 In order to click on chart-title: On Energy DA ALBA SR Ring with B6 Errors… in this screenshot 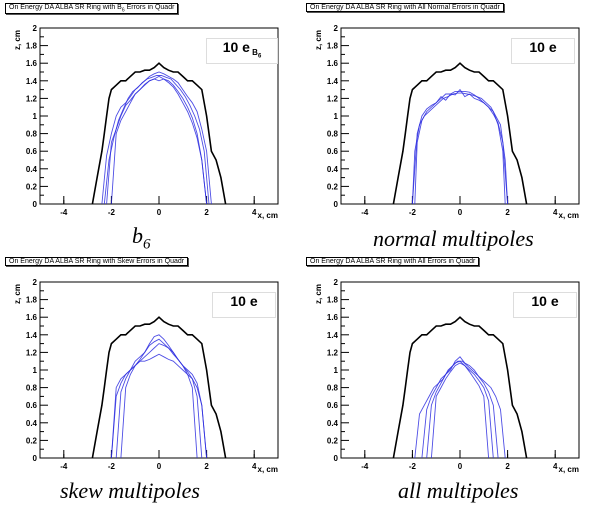, I will do `click(92, 9)`.